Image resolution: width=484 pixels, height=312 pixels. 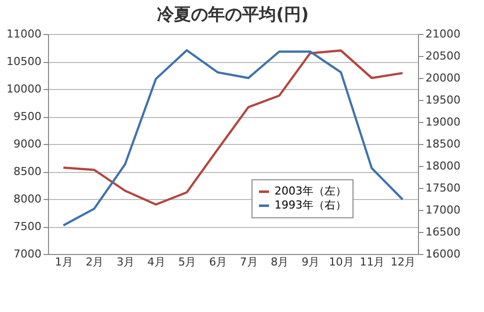 I want to click on y2-tick-label: 20500, so click(x=443, y=56).